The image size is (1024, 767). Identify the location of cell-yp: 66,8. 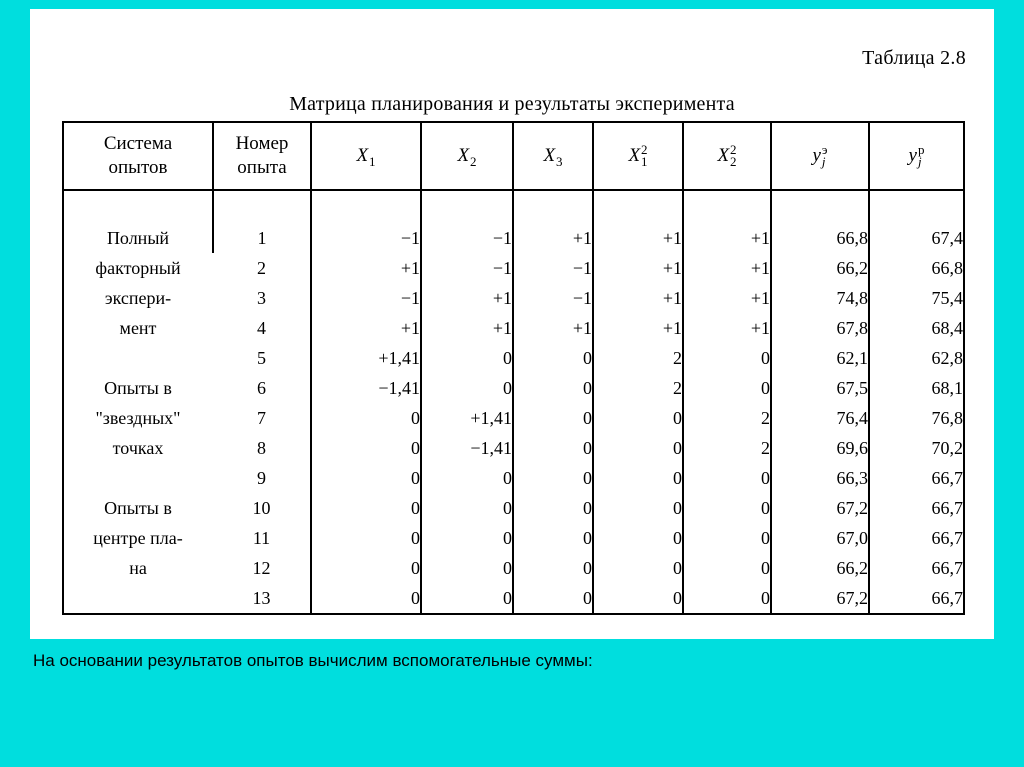
(916, 268).